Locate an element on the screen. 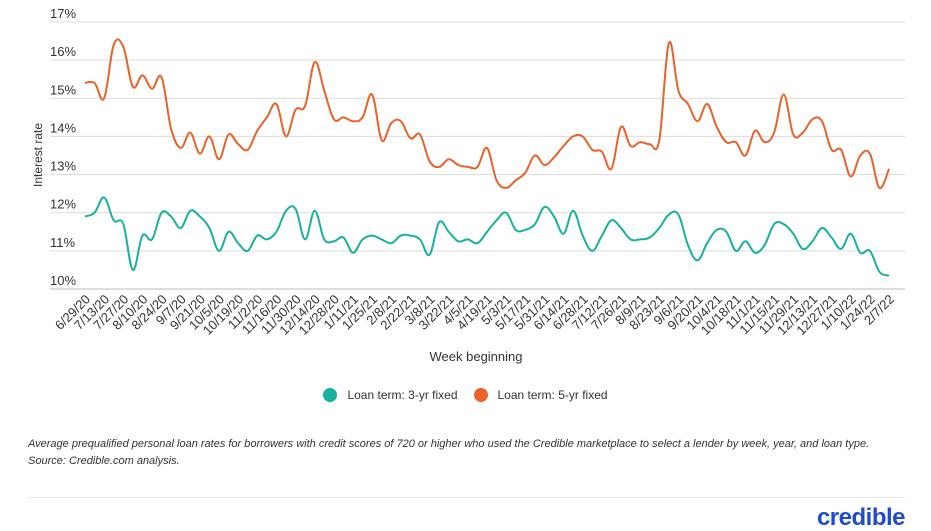 This screenshot has width=931, height=531. y-tick-label: 12% is located at coordinates (63, 204).